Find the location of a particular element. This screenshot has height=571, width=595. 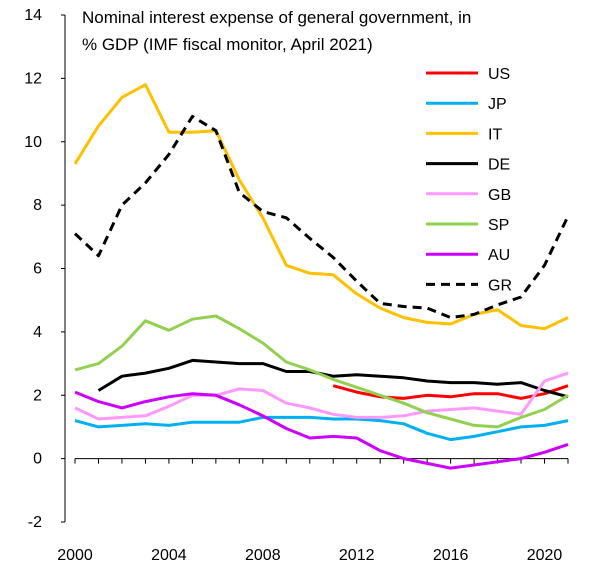

y-tick-label: 12 is located at coordinates (33, 78).